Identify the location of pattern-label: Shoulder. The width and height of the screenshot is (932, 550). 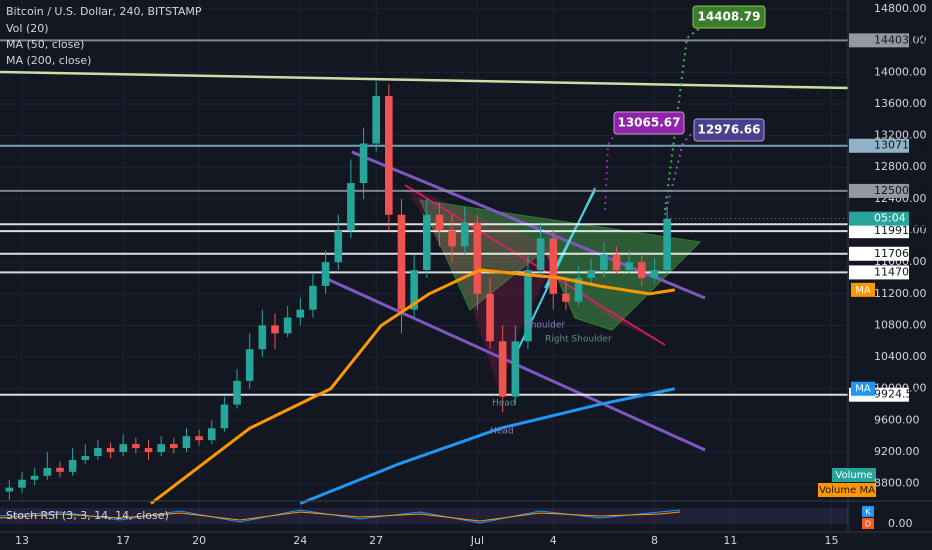
(545, 326).